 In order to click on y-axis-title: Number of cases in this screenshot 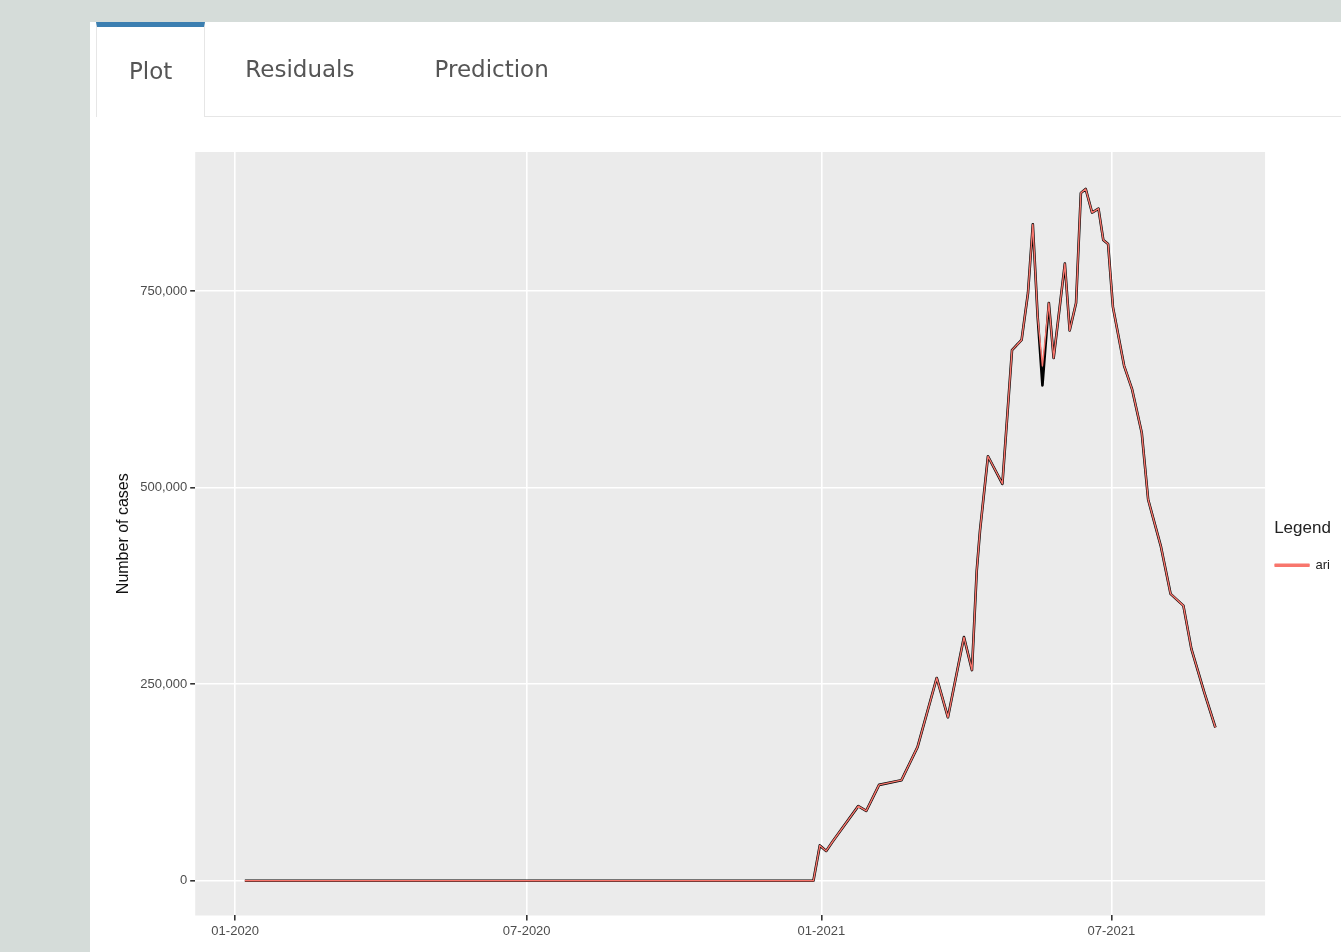, I will do `click(123, 534)`.